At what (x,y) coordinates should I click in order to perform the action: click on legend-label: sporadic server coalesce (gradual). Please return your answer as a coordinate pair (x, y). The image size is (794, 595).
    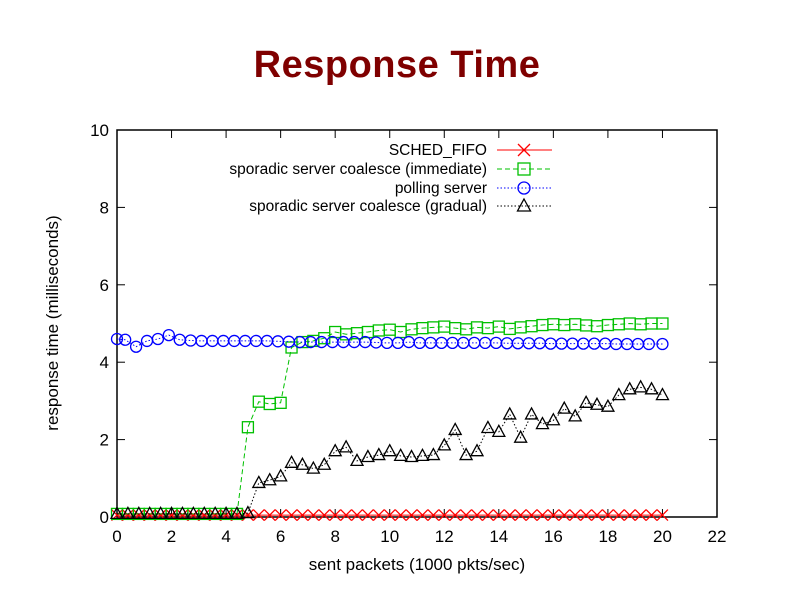
    Looking at the image, I should click on (368, 206).